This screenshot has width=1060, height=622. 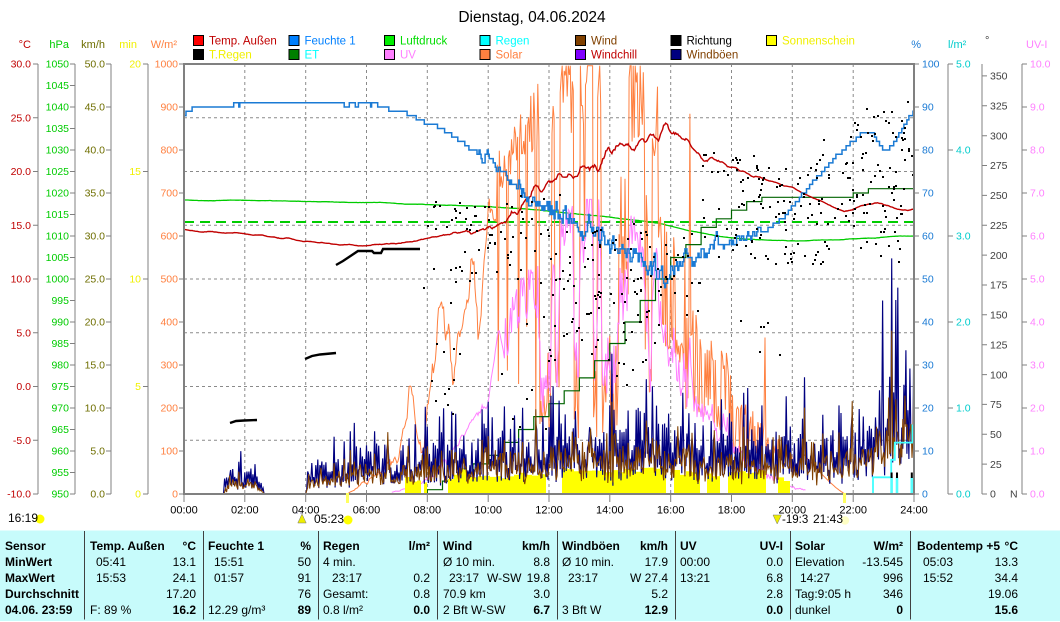 What do you see at coordinates (793, 511) in the screenshot?
I see `svg-text: 20:00` at bounding box center [793, 511].